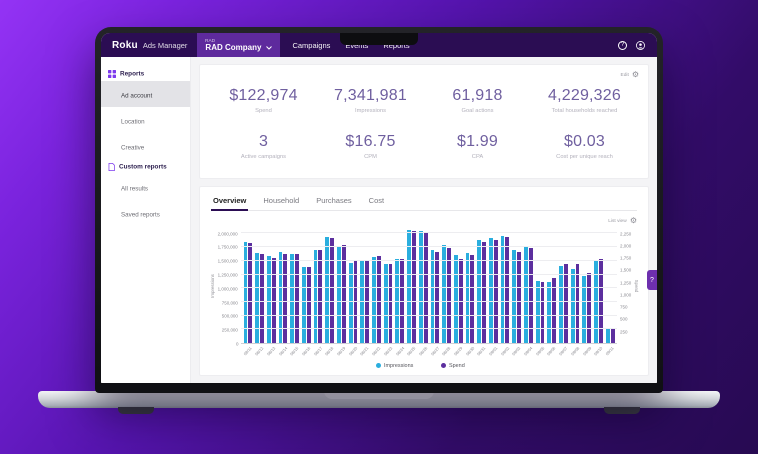 This screenshot has height=454, width=758. What do you see at coordinates (229, 203) in the screenshot?
I see `tab-overview: Overview` at bounding box center [229, 203].